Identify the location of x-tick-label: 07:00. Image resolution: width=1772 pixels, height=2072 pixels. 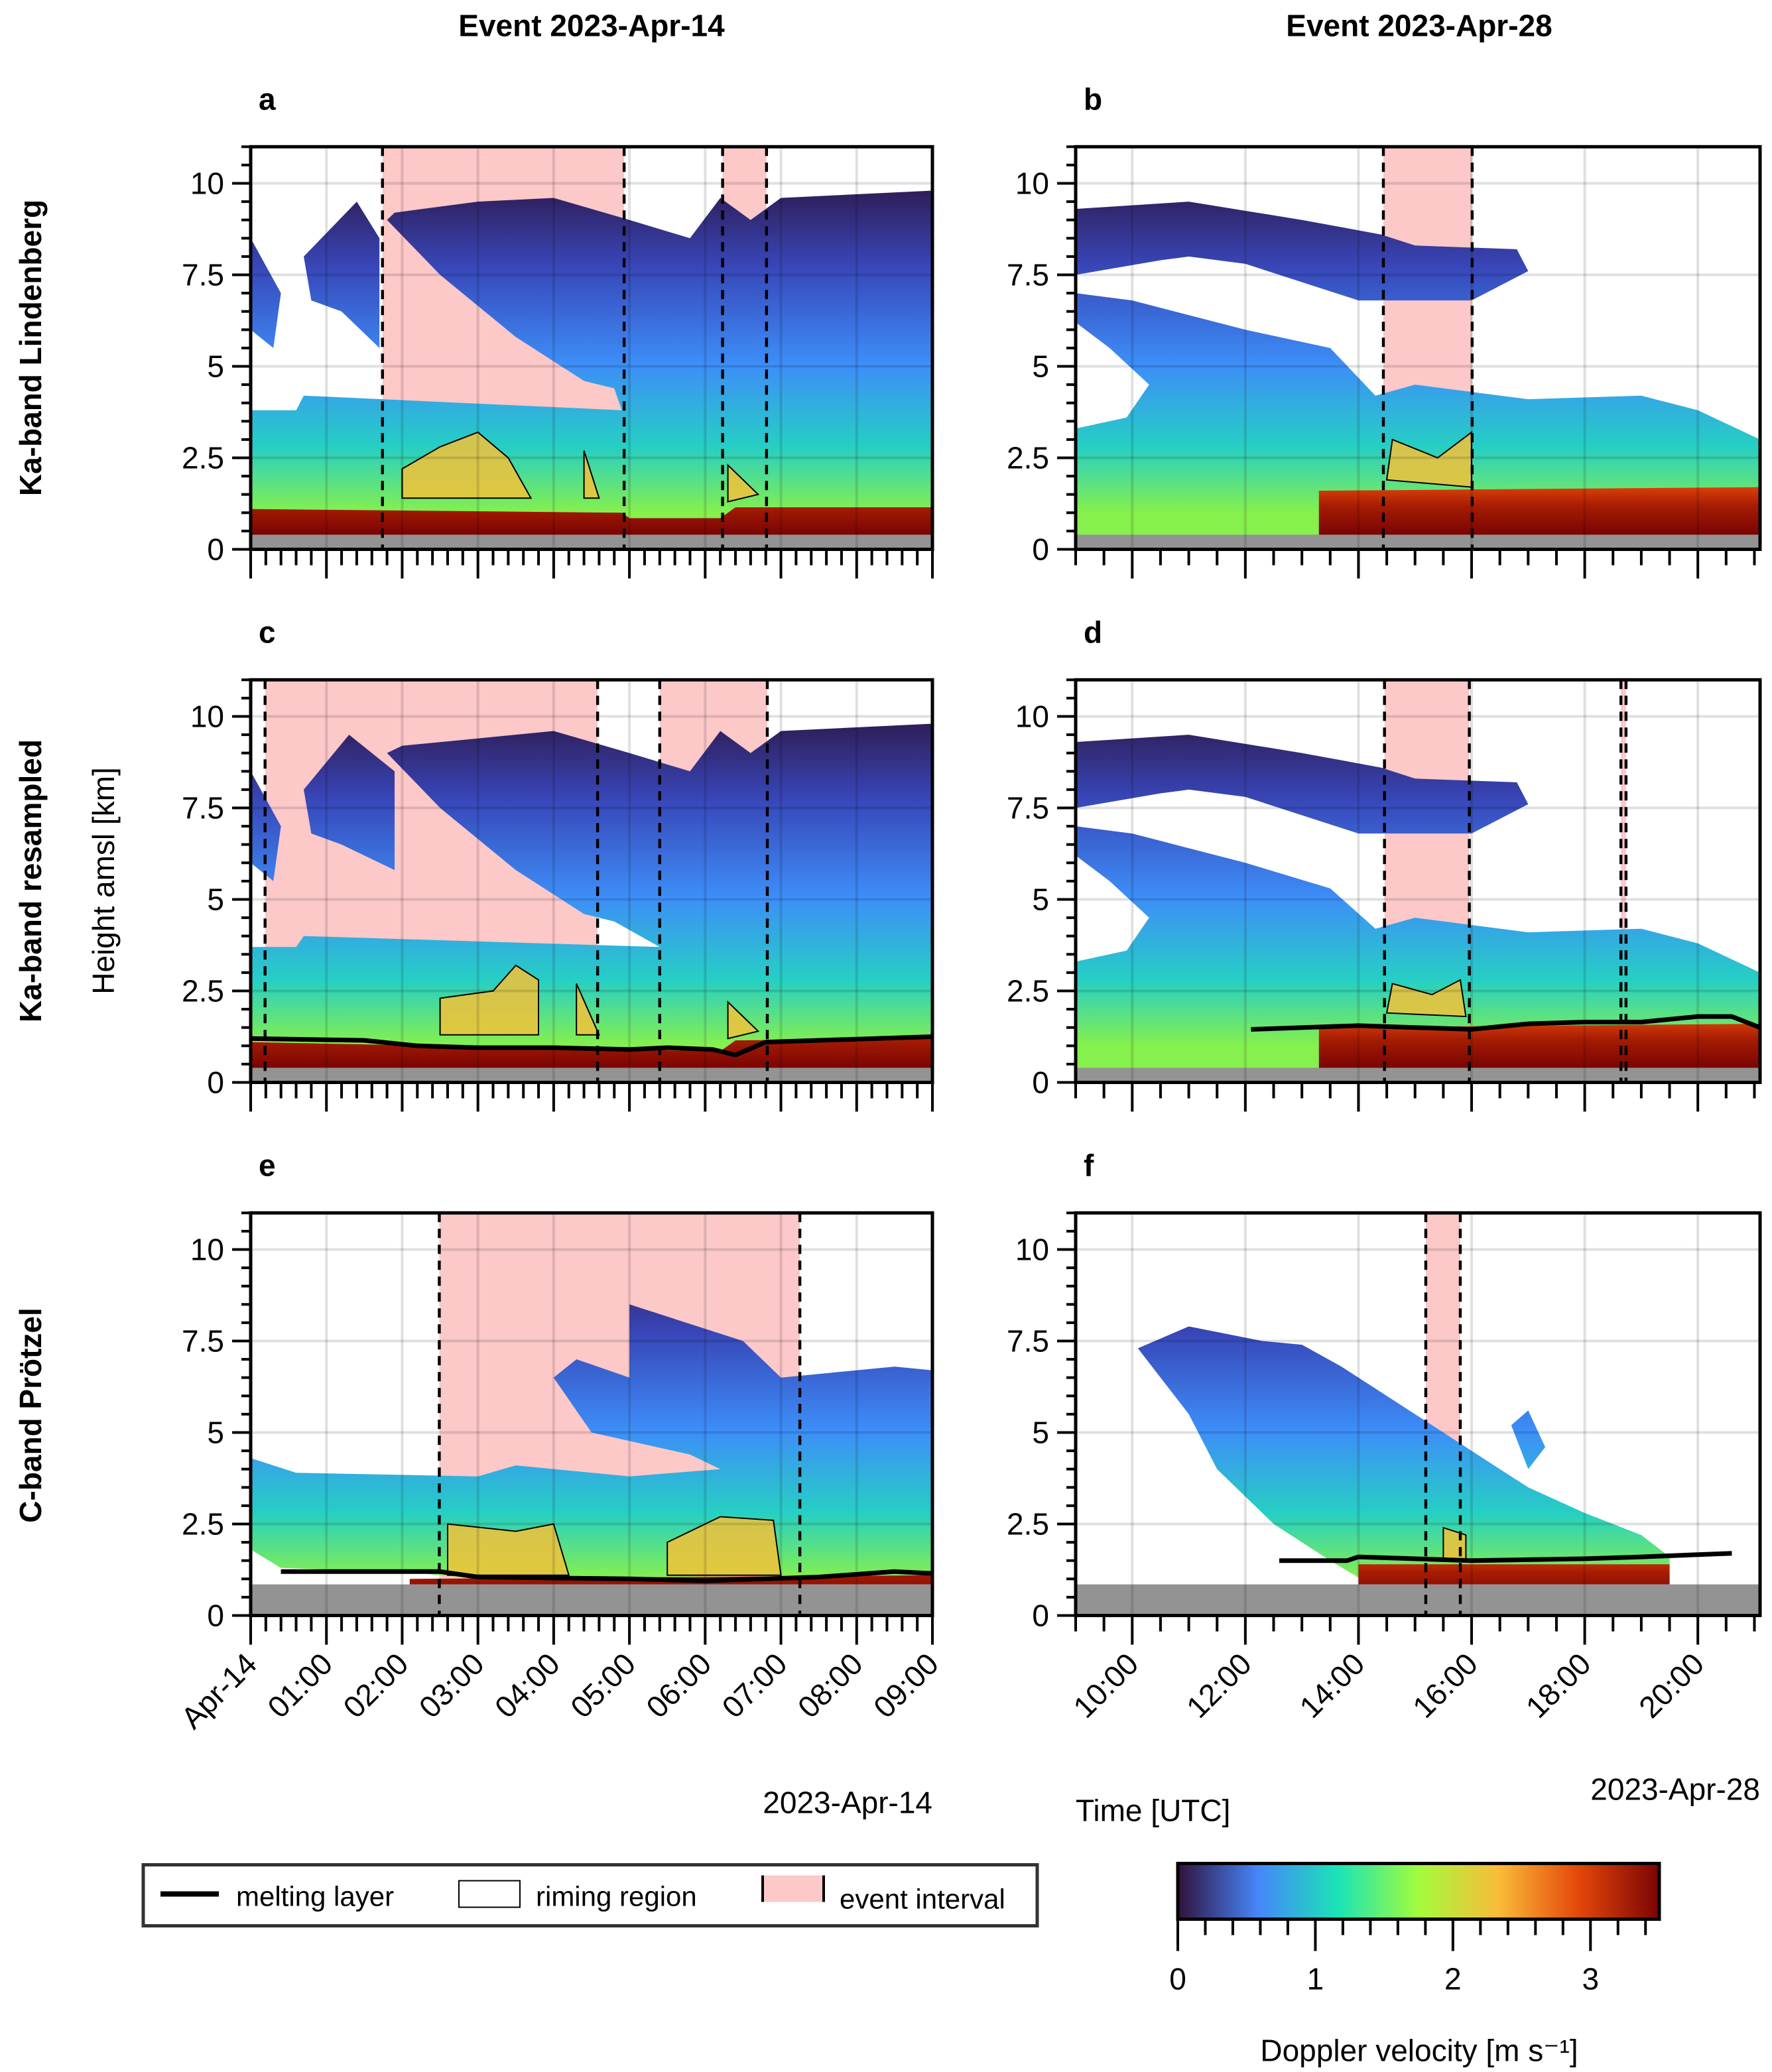
(754, 1685).